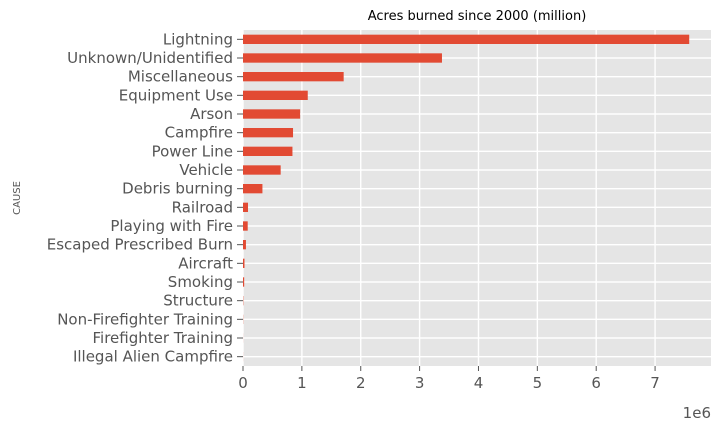 This screenshot has width=720, height=432. What do you see at coordinates (198, 301) in the screenshot?
I see `category-label: Structure` at bounding box center [198, 301].